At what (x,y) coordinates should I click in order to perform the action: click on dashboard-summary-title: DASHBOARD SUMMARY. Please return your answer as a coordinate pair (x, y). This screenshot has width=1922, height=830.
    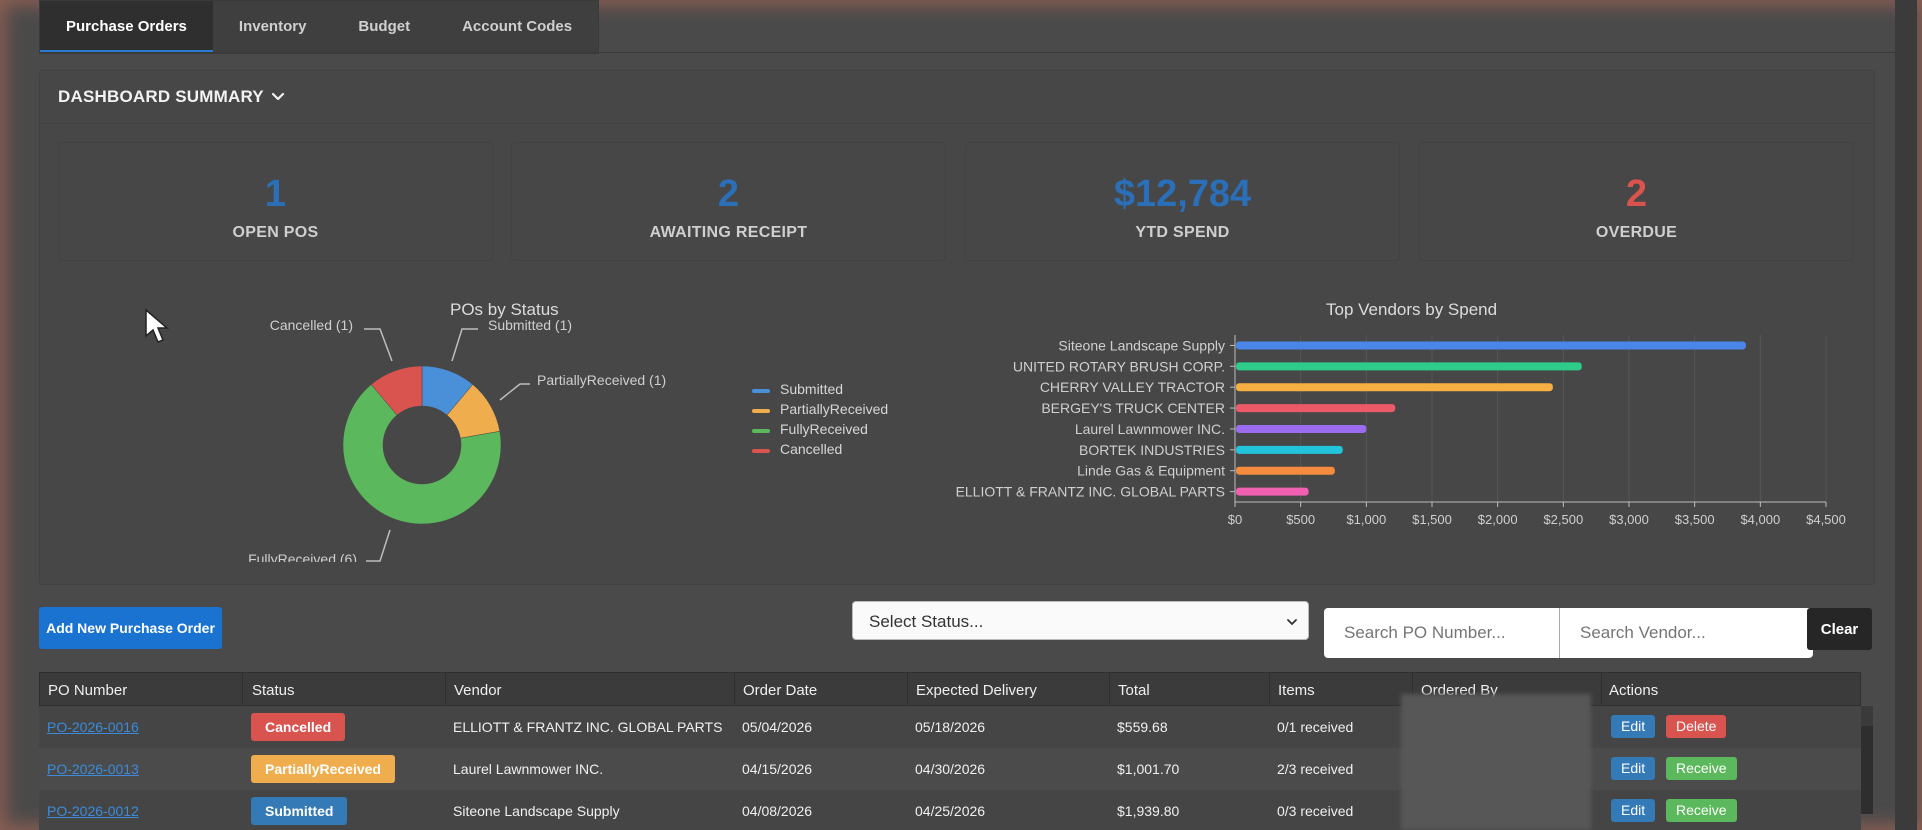
    Looking at the image, I should click on (161, 96).